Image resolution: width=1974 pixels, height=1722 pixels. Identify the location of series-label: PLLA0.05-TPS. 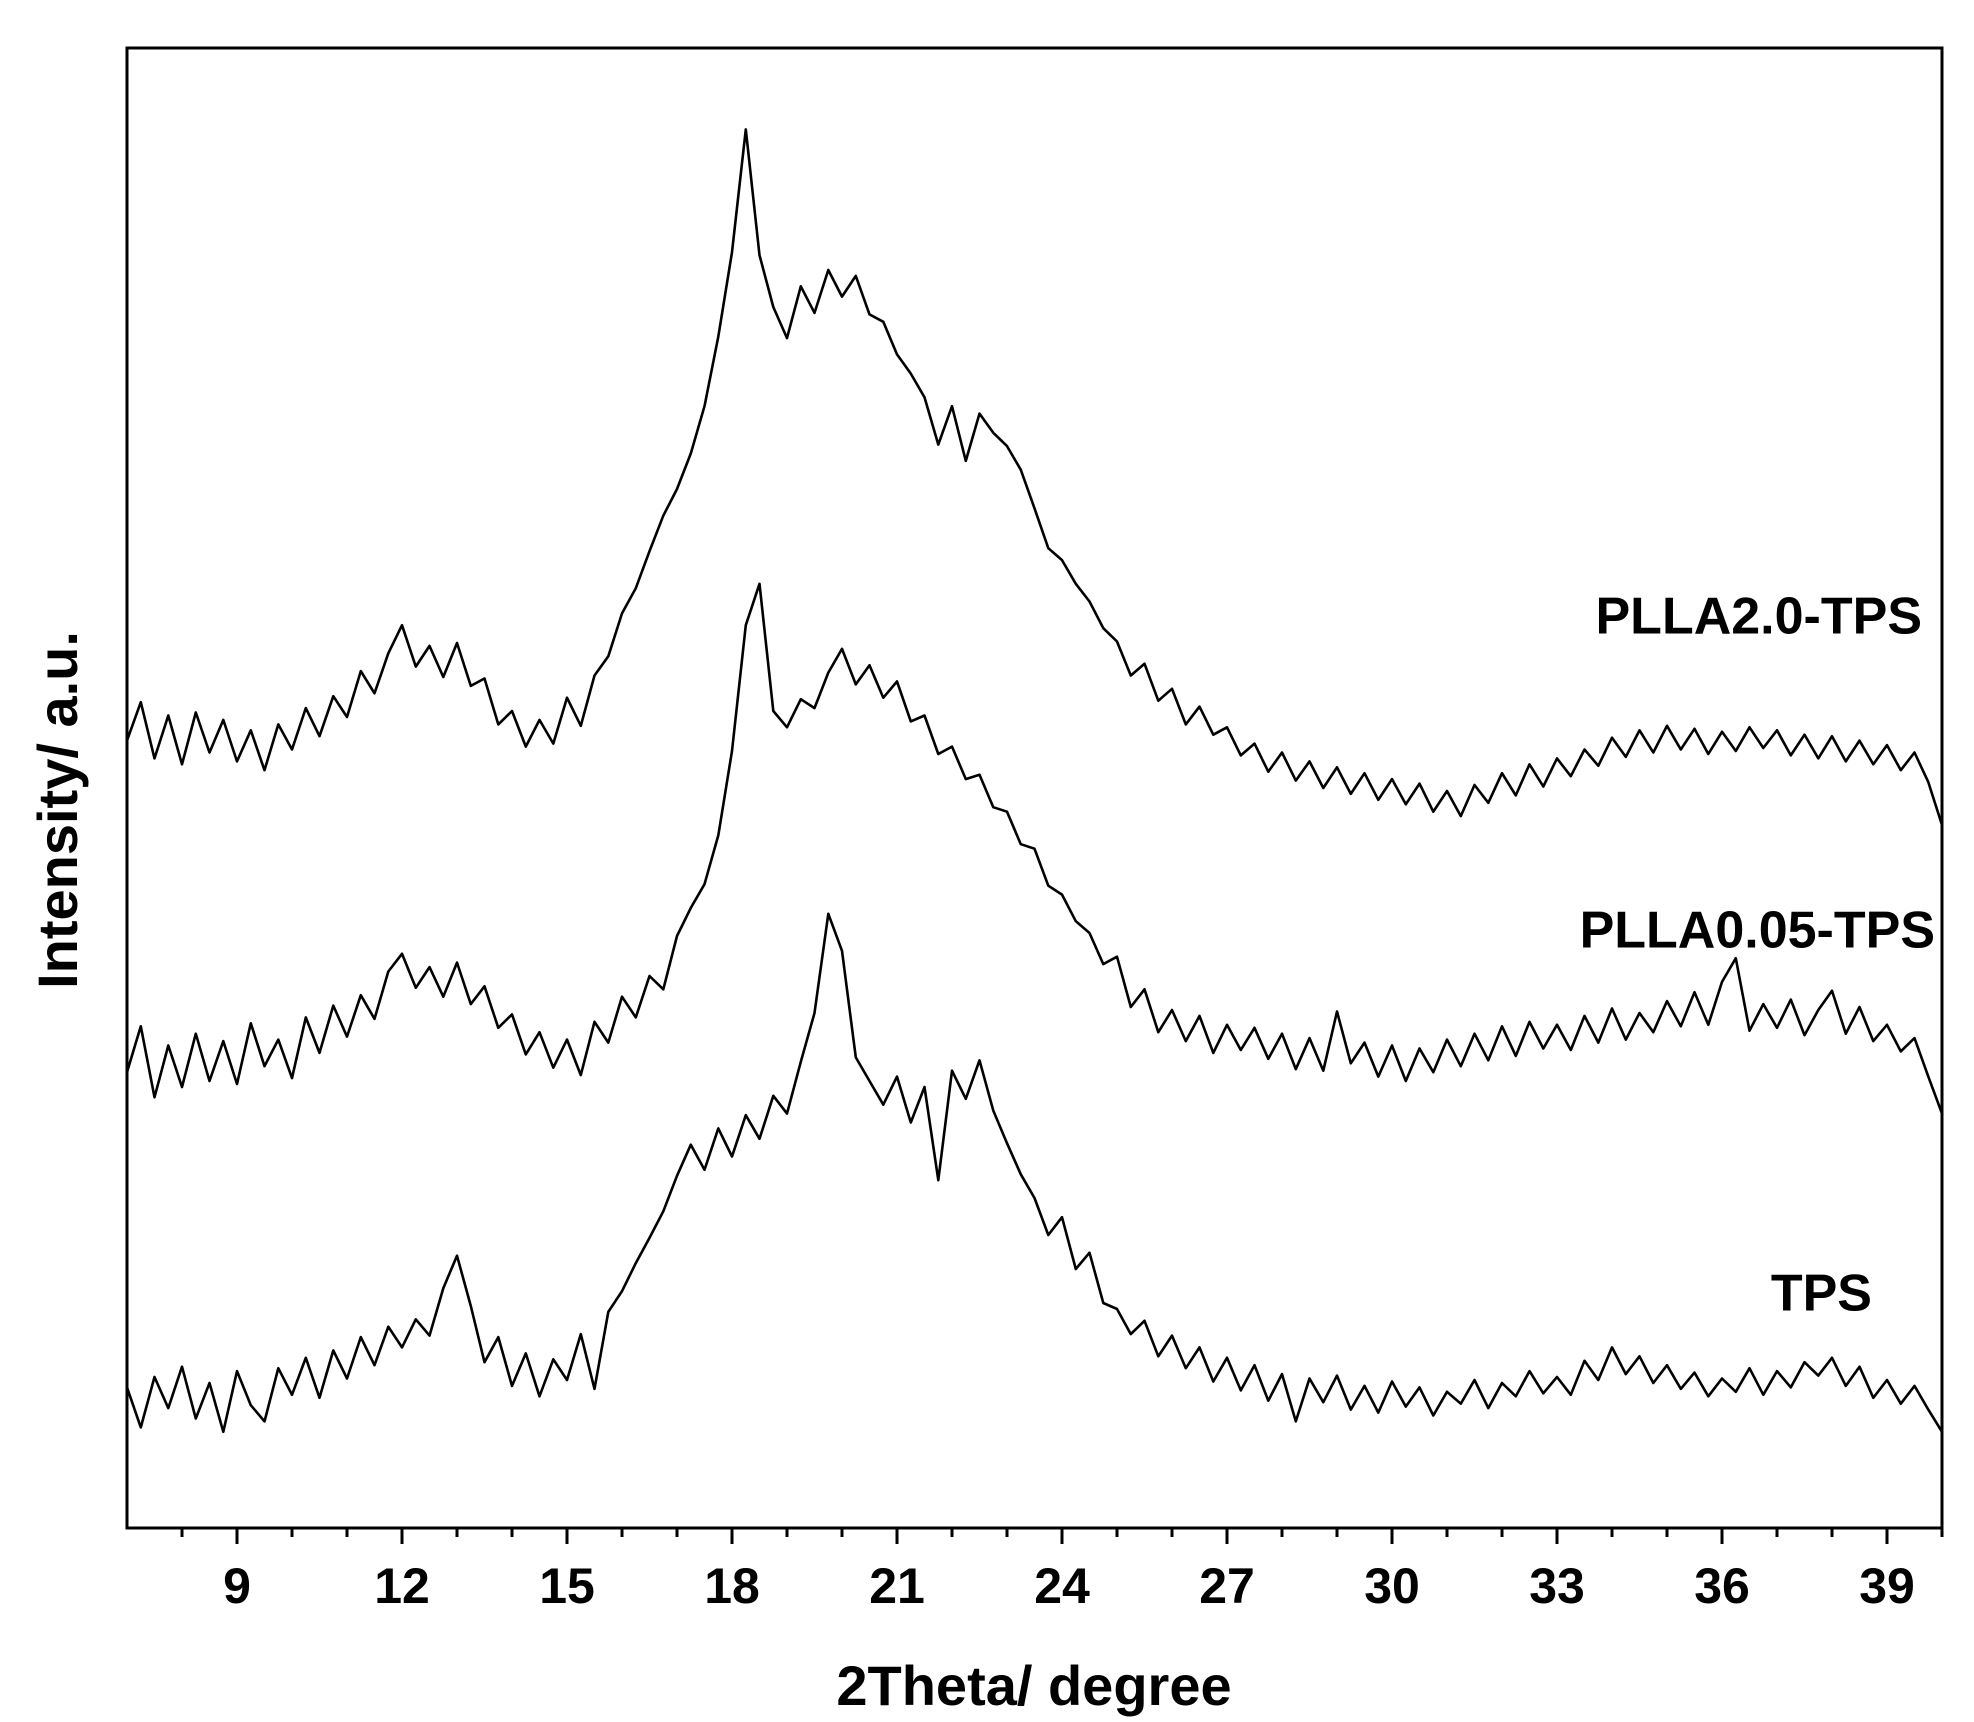
(1757, 931).